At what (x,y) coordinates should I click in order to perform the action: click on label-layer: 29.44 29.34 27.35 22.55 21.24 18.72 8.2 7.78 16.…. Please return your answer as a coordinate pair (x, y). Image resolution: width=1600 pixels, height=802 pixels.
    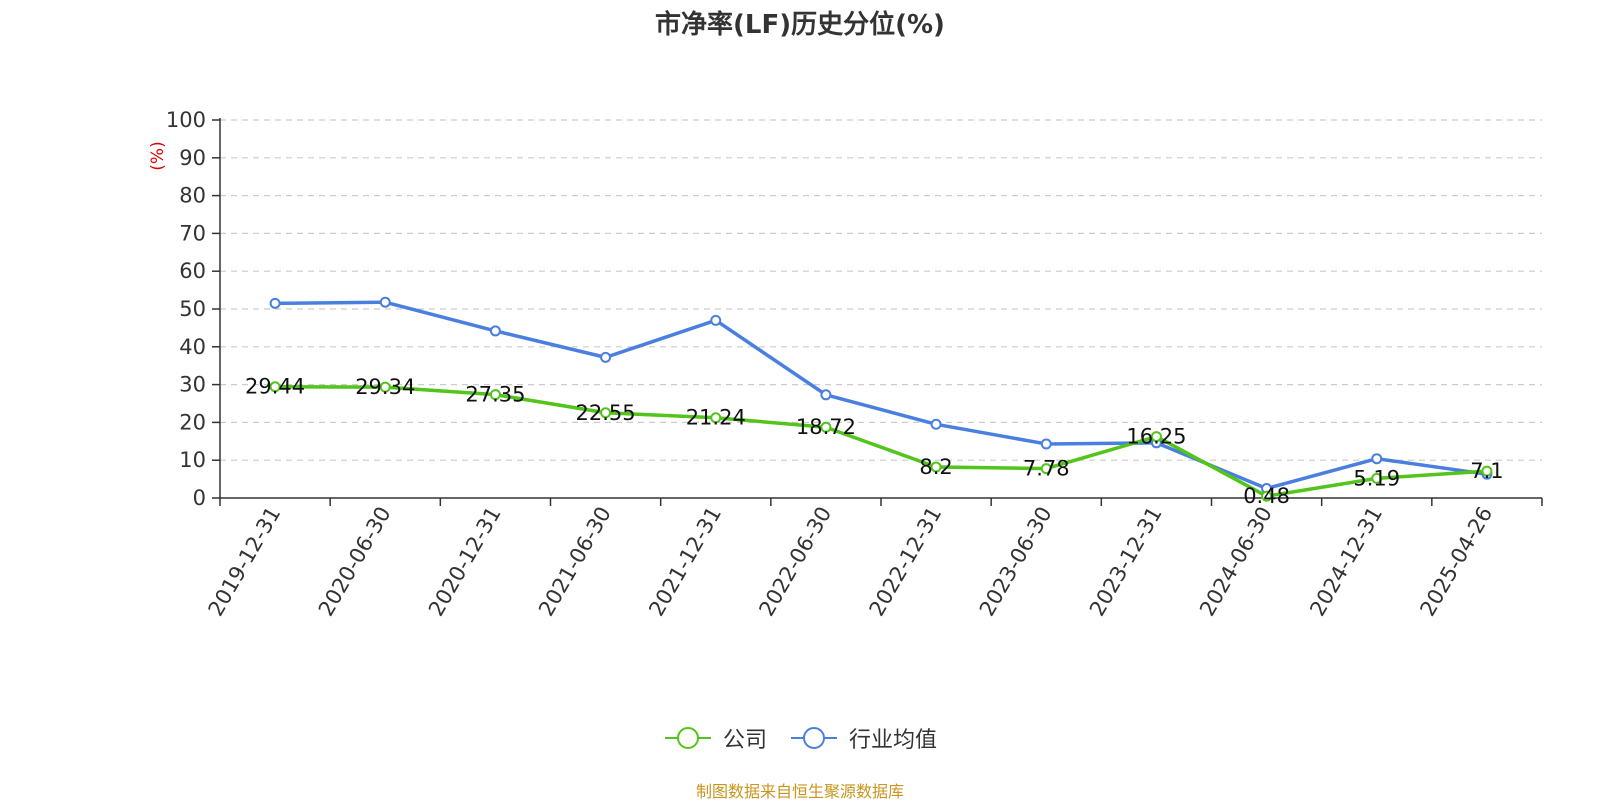
    Looking at the image, I should click on (874, 441).